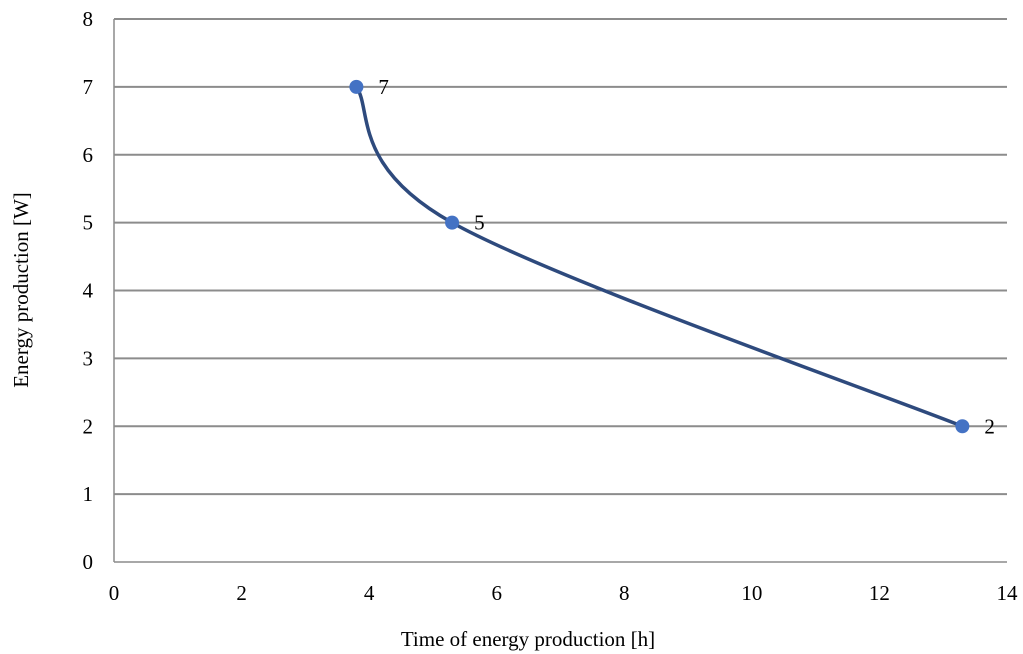 The image size is (1023, 654). Describe the element at coordinates (751, 593) in the screenshot. I see `x-tick-label: 10` at that location.